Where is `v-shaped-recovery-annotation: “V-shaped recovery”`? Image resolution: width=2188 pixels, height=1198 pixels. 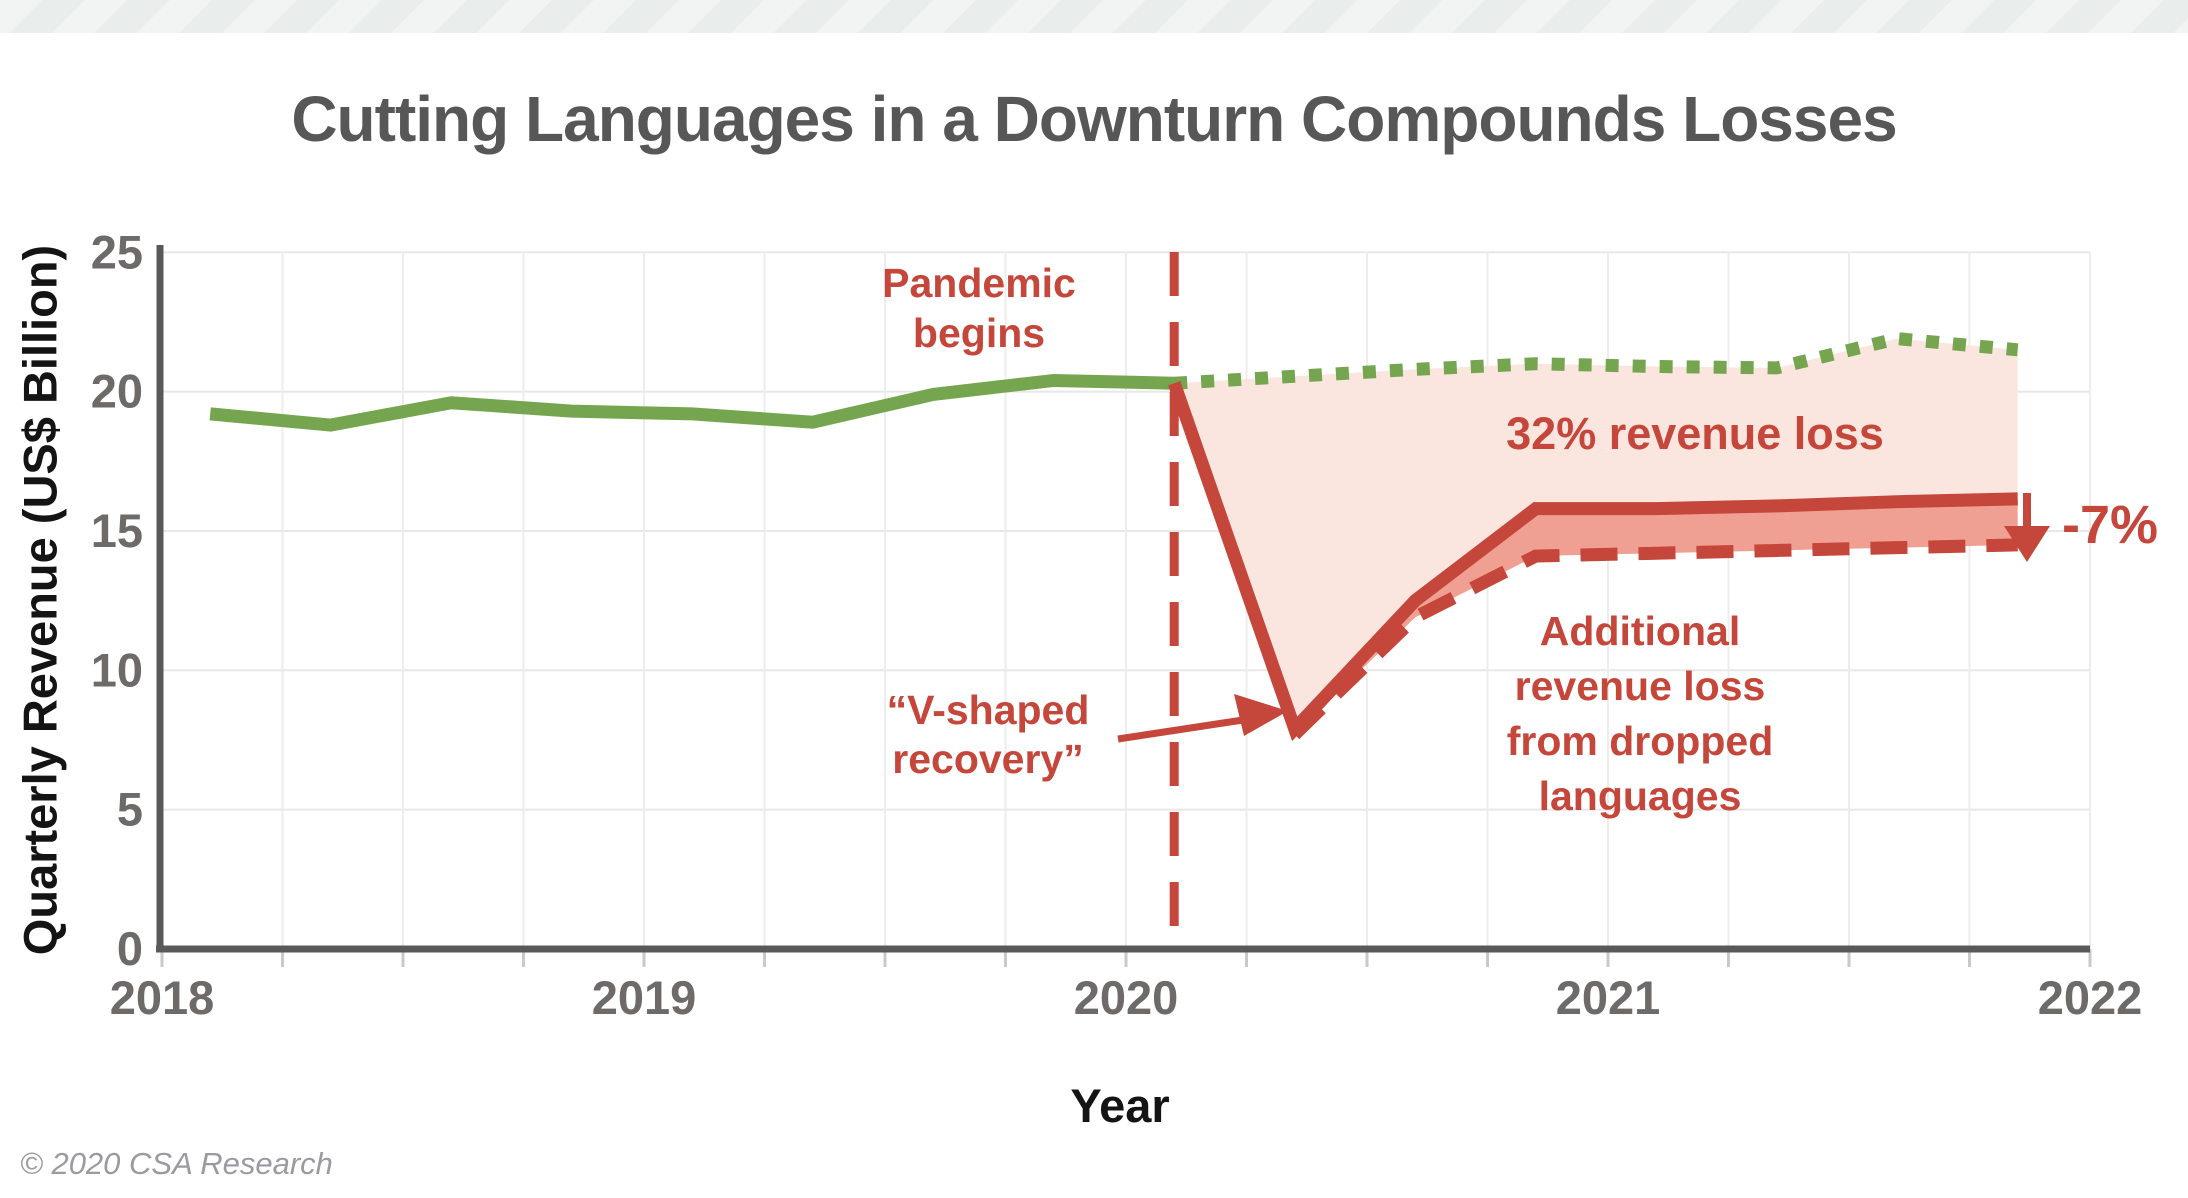 v-shaped-recovery-annotation: “V-shaped recovery” is located at coordinates (988, 735).